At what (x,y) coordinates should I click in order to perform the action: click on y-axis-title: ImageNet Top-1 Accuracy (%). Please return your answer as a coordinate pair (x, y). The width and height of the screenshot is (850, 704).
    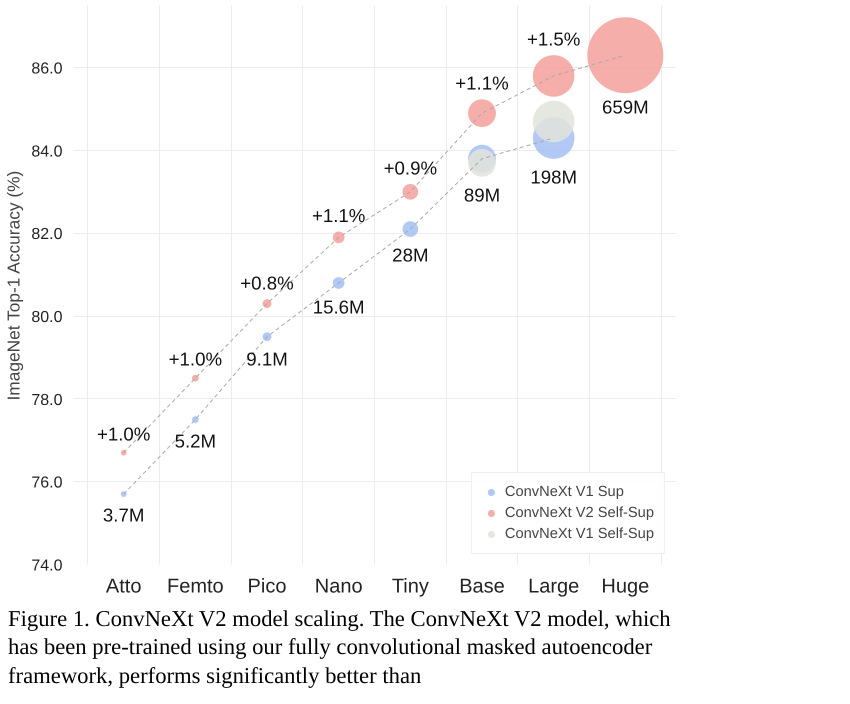
    Looking at the image, I should click on (13, 285).